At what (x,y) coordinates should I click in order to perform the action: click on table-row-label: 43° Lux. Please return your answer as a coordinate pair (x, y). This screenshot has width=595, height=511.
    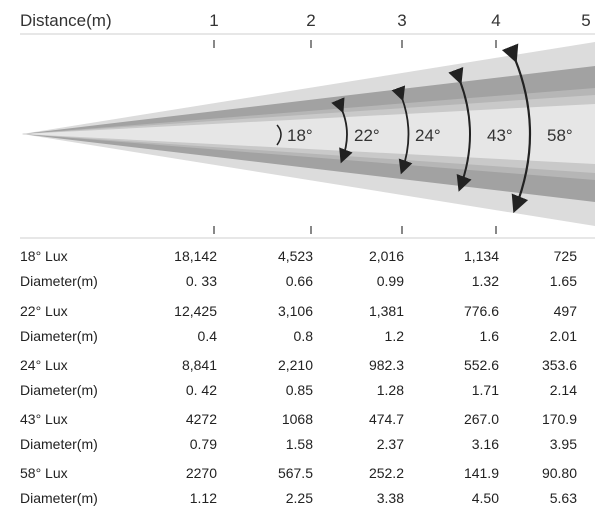
    Looking at the image, I should click on (44, 419).